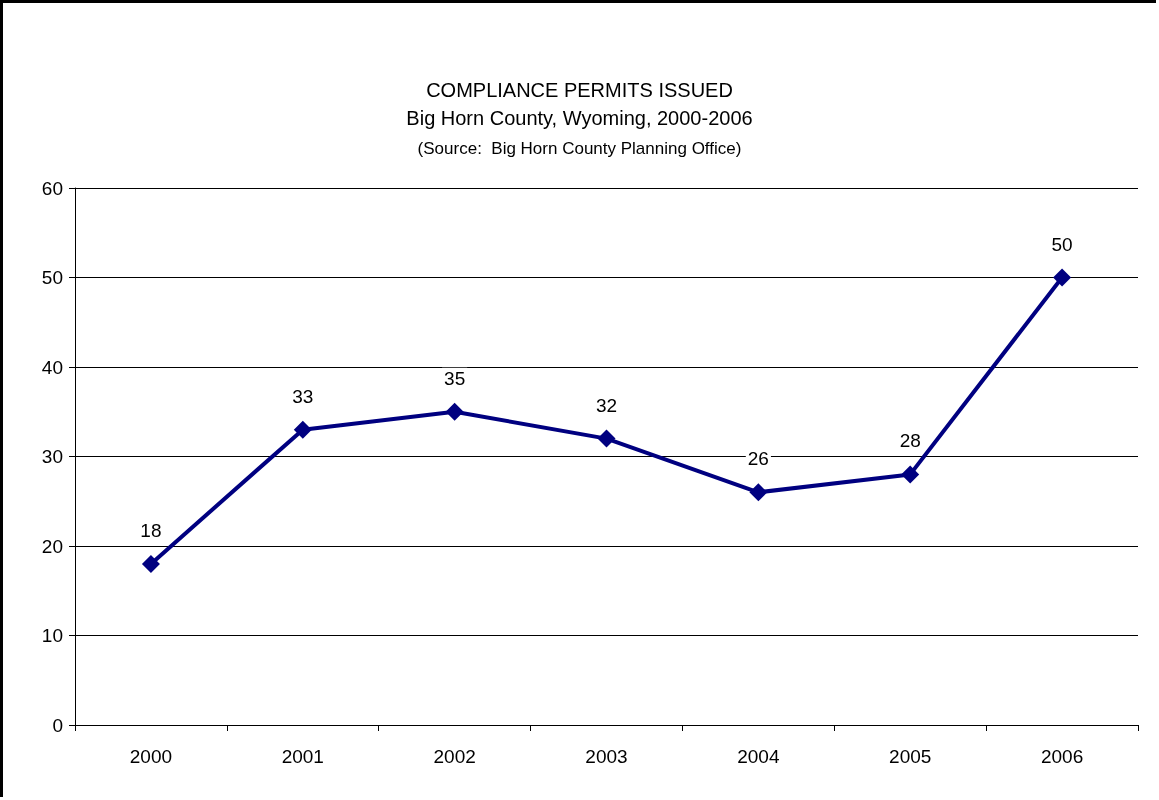 The image size is (1159, 800). What do you see at coordinates (52, 188) in the screenshot?
I see `y-tick-label: 60` at bounding box center [52, 188].